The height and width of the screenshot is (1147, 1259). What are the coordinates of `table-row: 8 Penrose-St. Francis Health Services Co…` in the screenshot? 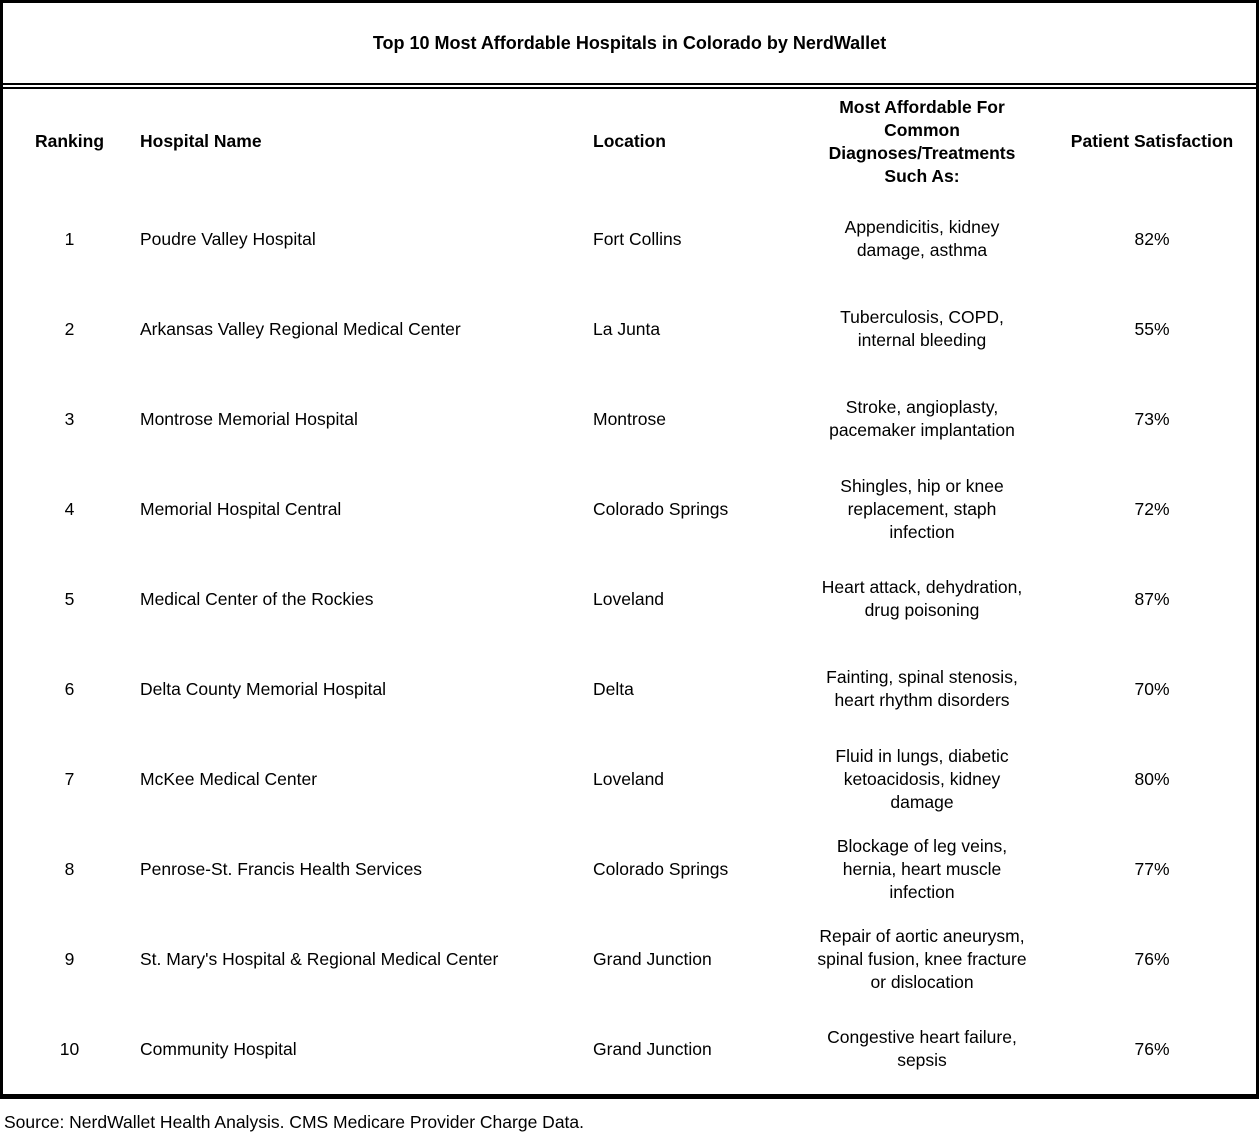 It's located at (629, 869).